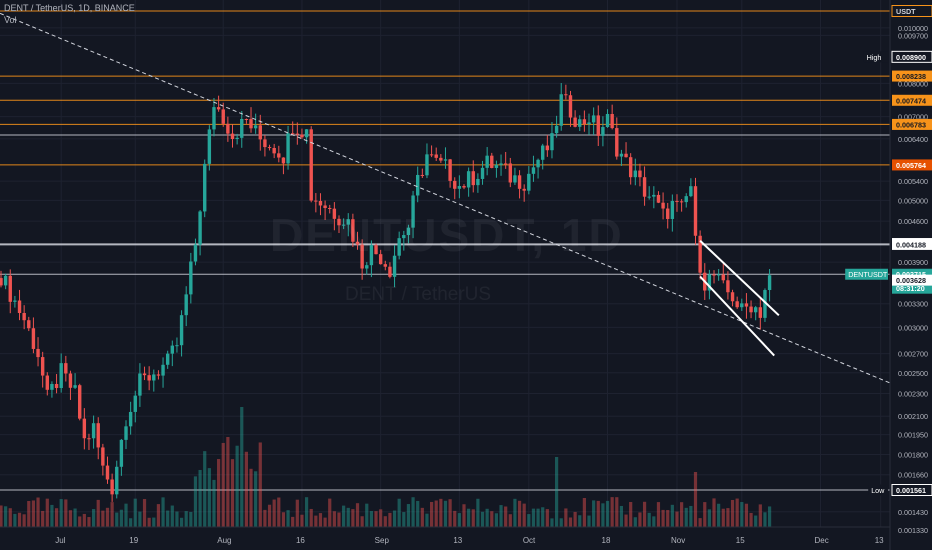  What do you see at coordinates (382, 540) in the screenshot?
I see `x-axis-tick-label: Sep` at bounding box center [382, 540].